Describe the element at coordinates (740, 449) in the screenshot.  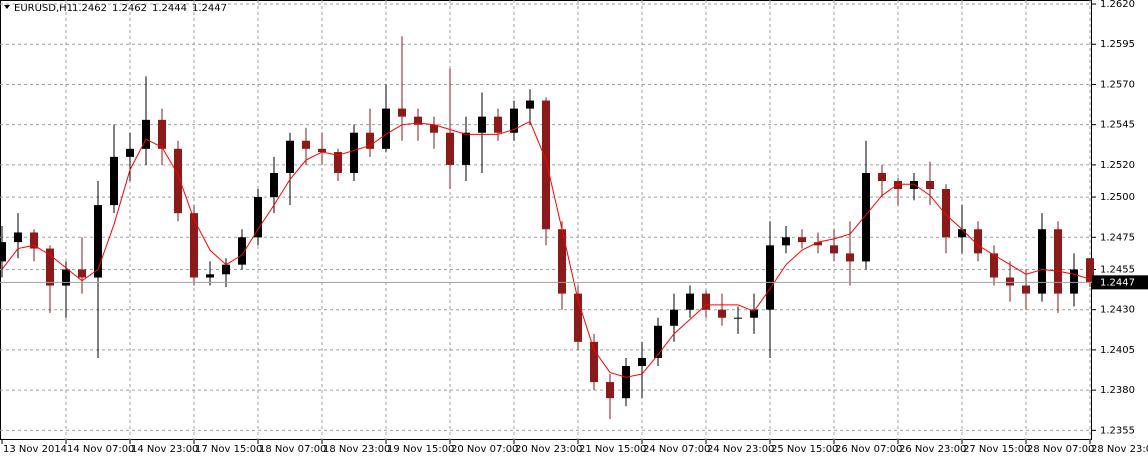
I see `x-tick-label: 24 Nov 23:00` at that location.